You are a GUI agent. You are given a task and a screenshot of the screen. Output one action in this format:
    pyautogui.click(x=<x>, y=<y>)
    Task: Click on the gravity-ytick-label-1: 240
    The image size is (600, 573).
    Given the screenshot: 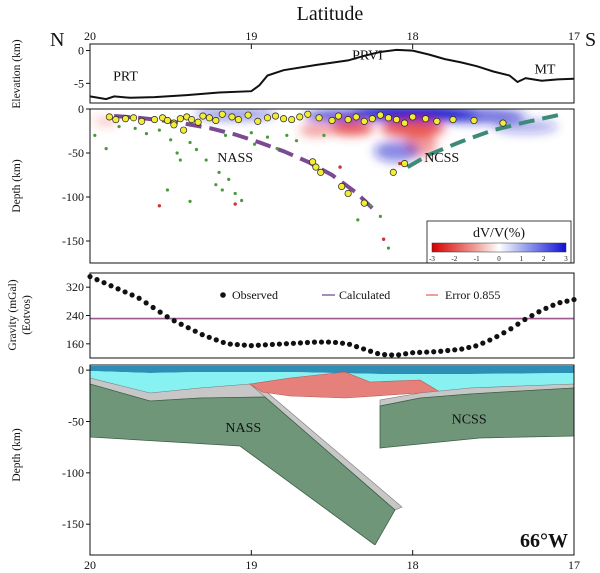 What is the action you would take?
    pyautogui.click(x=75, y=316)
    